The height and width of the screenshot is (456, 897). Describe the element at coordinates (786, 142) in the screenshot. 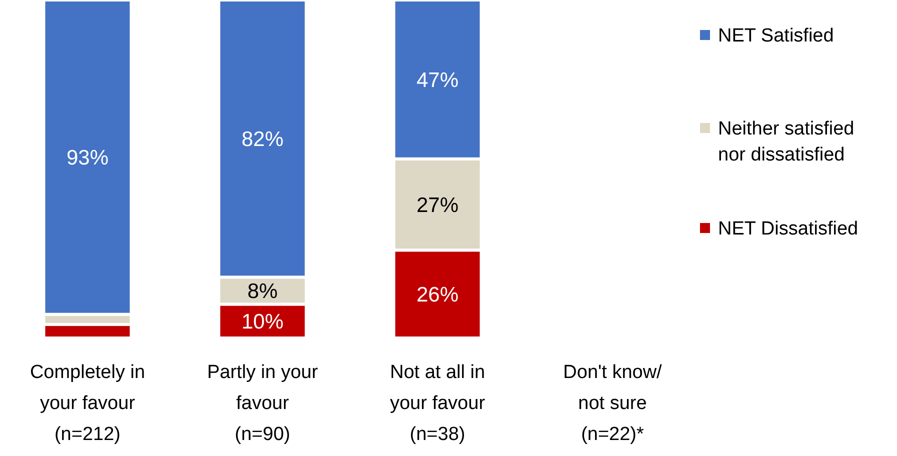

I see `legend-label: Neither satisfied nor dissatisfied` at that location.